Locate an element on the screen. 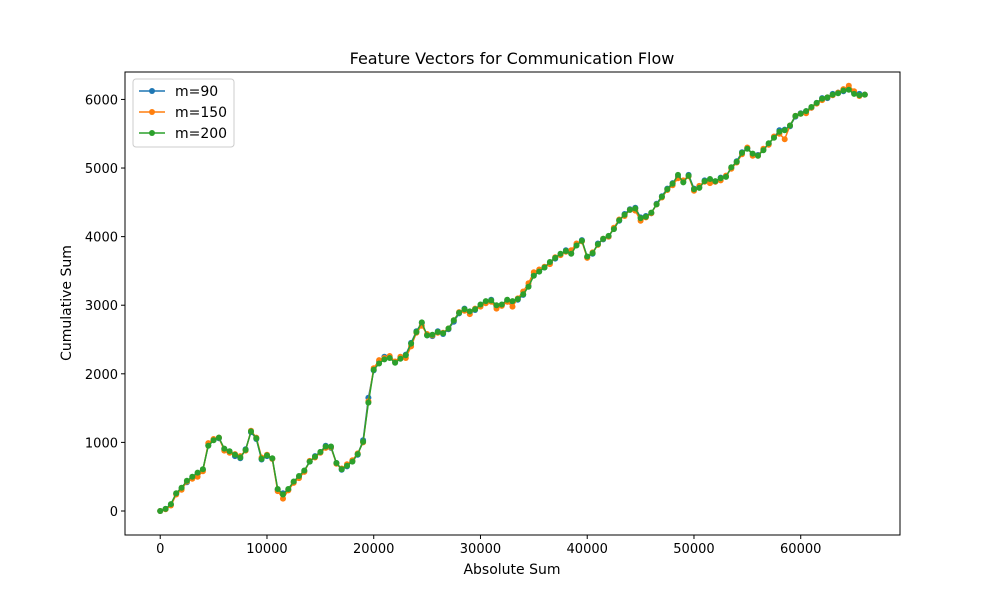 The image size is (1000, 604). x-tick-label: 10000 is located at coordinates (266, 549).